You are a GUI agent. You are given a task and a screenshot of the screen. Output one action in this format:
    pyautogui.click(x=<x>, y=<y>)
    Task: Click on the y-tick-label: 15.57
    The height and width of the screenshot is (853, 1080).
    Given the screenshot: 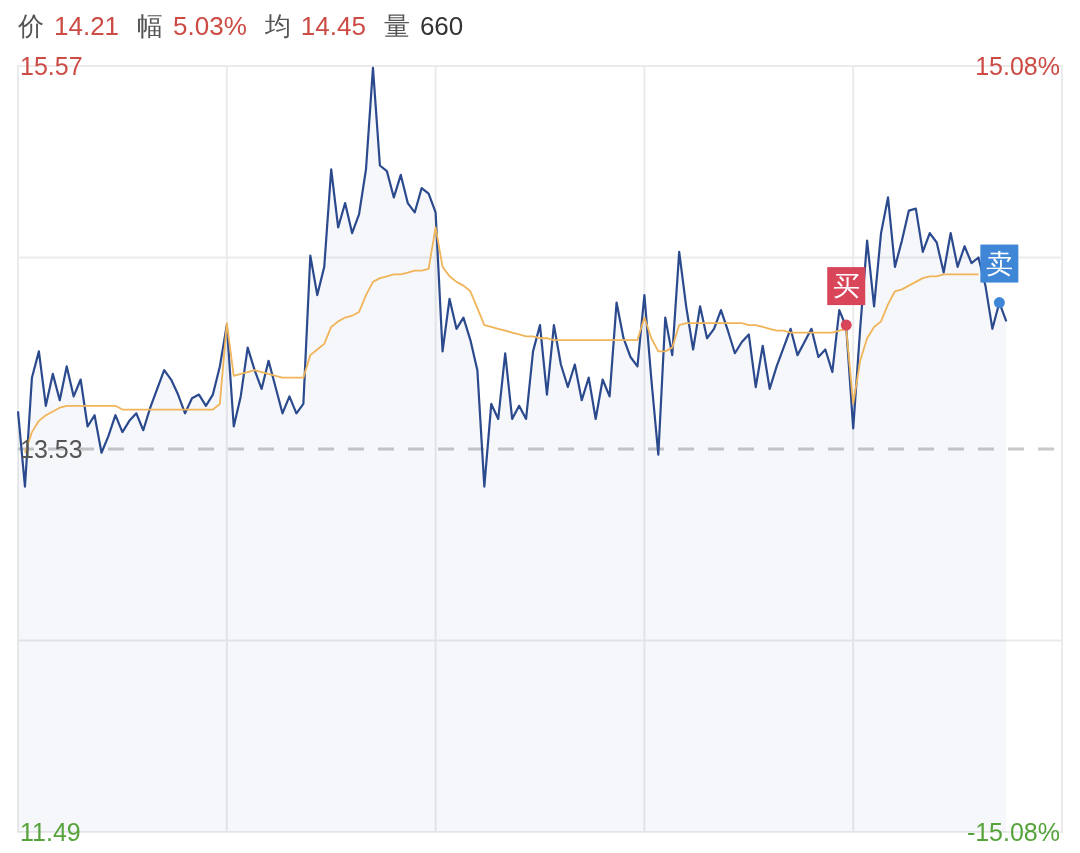 What is the action you would take?
    pyautogui.click(x=51, y=66)
    